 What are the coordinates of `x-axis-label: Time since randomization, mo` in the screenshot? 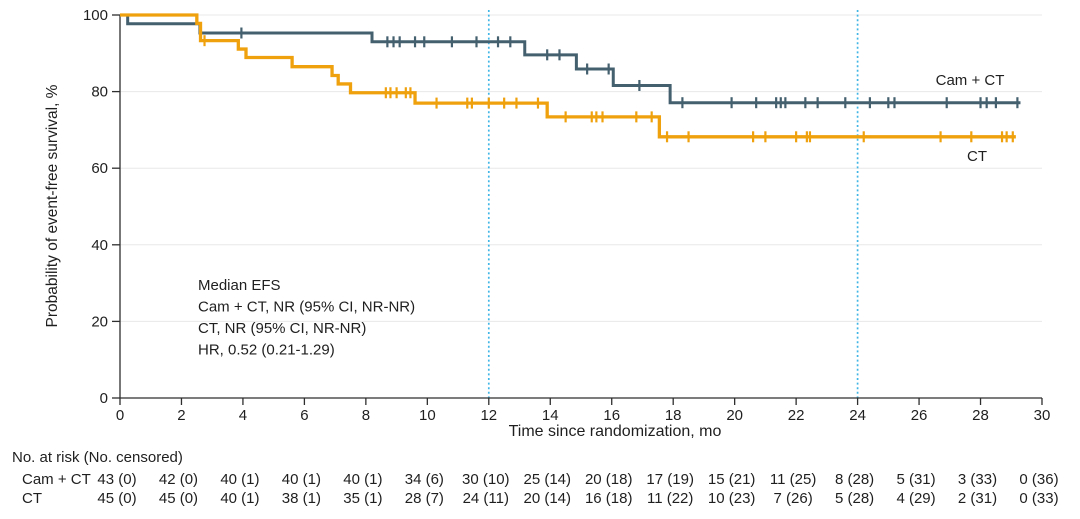 It's located at (615, 431).